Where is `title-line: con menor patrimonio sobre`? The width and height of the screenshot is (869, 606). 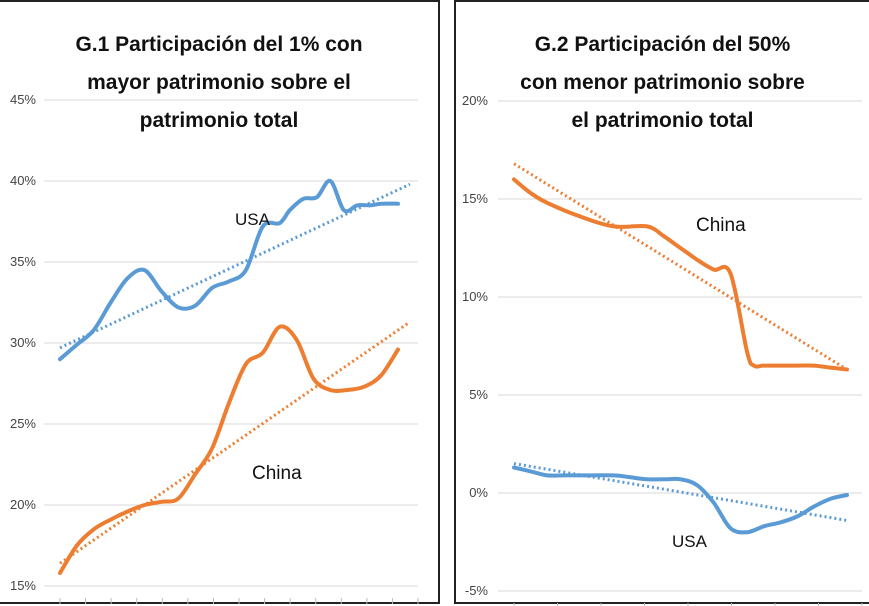
title-line: con menor patrimonio sobre is located at coordinates (662, 82).